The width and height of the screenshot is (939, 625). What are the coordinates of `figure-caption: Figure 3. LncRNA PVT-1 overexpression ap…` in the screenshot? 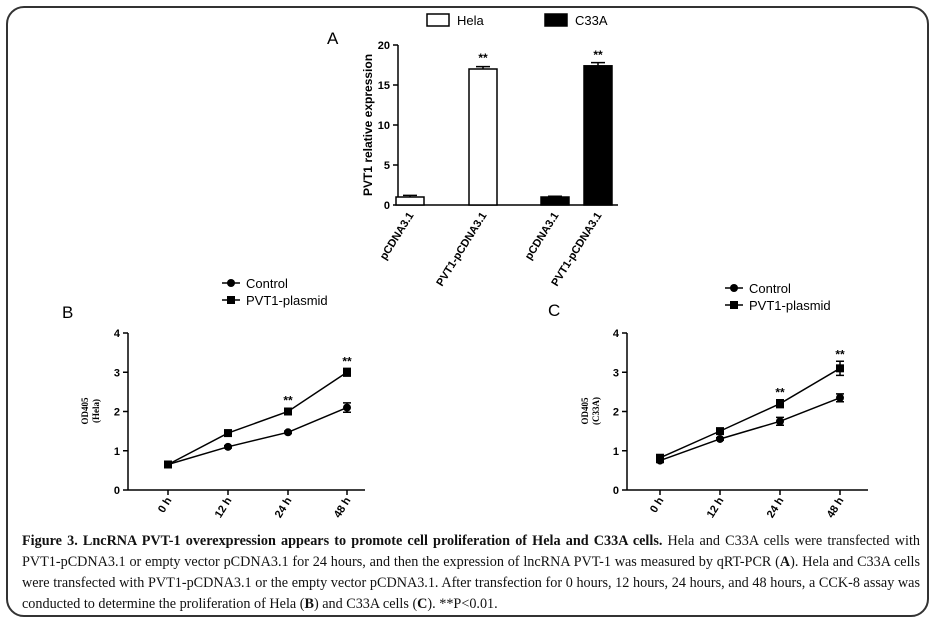 It's located at (471, 573).